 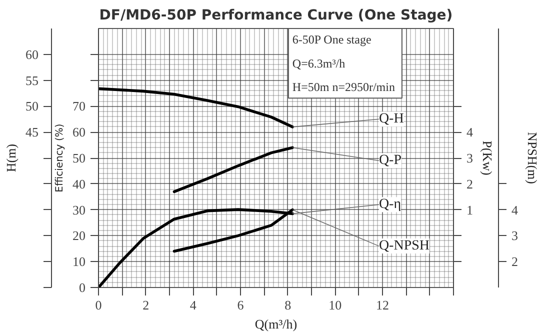 What do you see at coordinates (60, 158) in the screenshot?
I see `y2-axis-title: Efficiency (%)` at bounding box center [60, 158].